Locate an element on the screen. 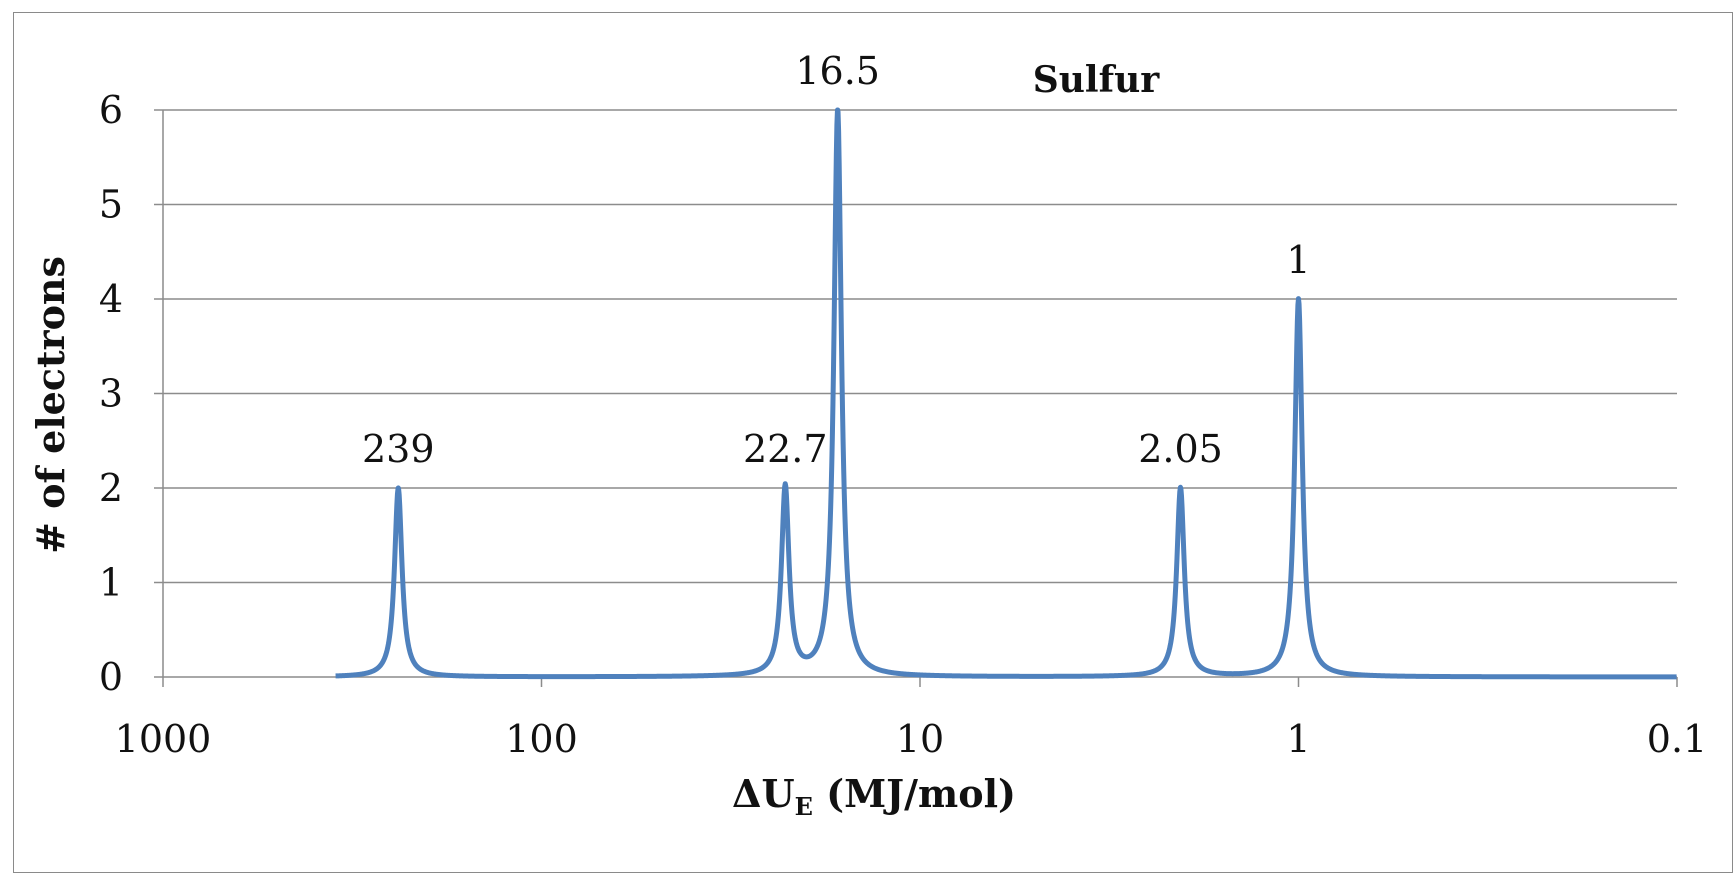  y-tick-label: 6 is located at coordinates (111, 110).